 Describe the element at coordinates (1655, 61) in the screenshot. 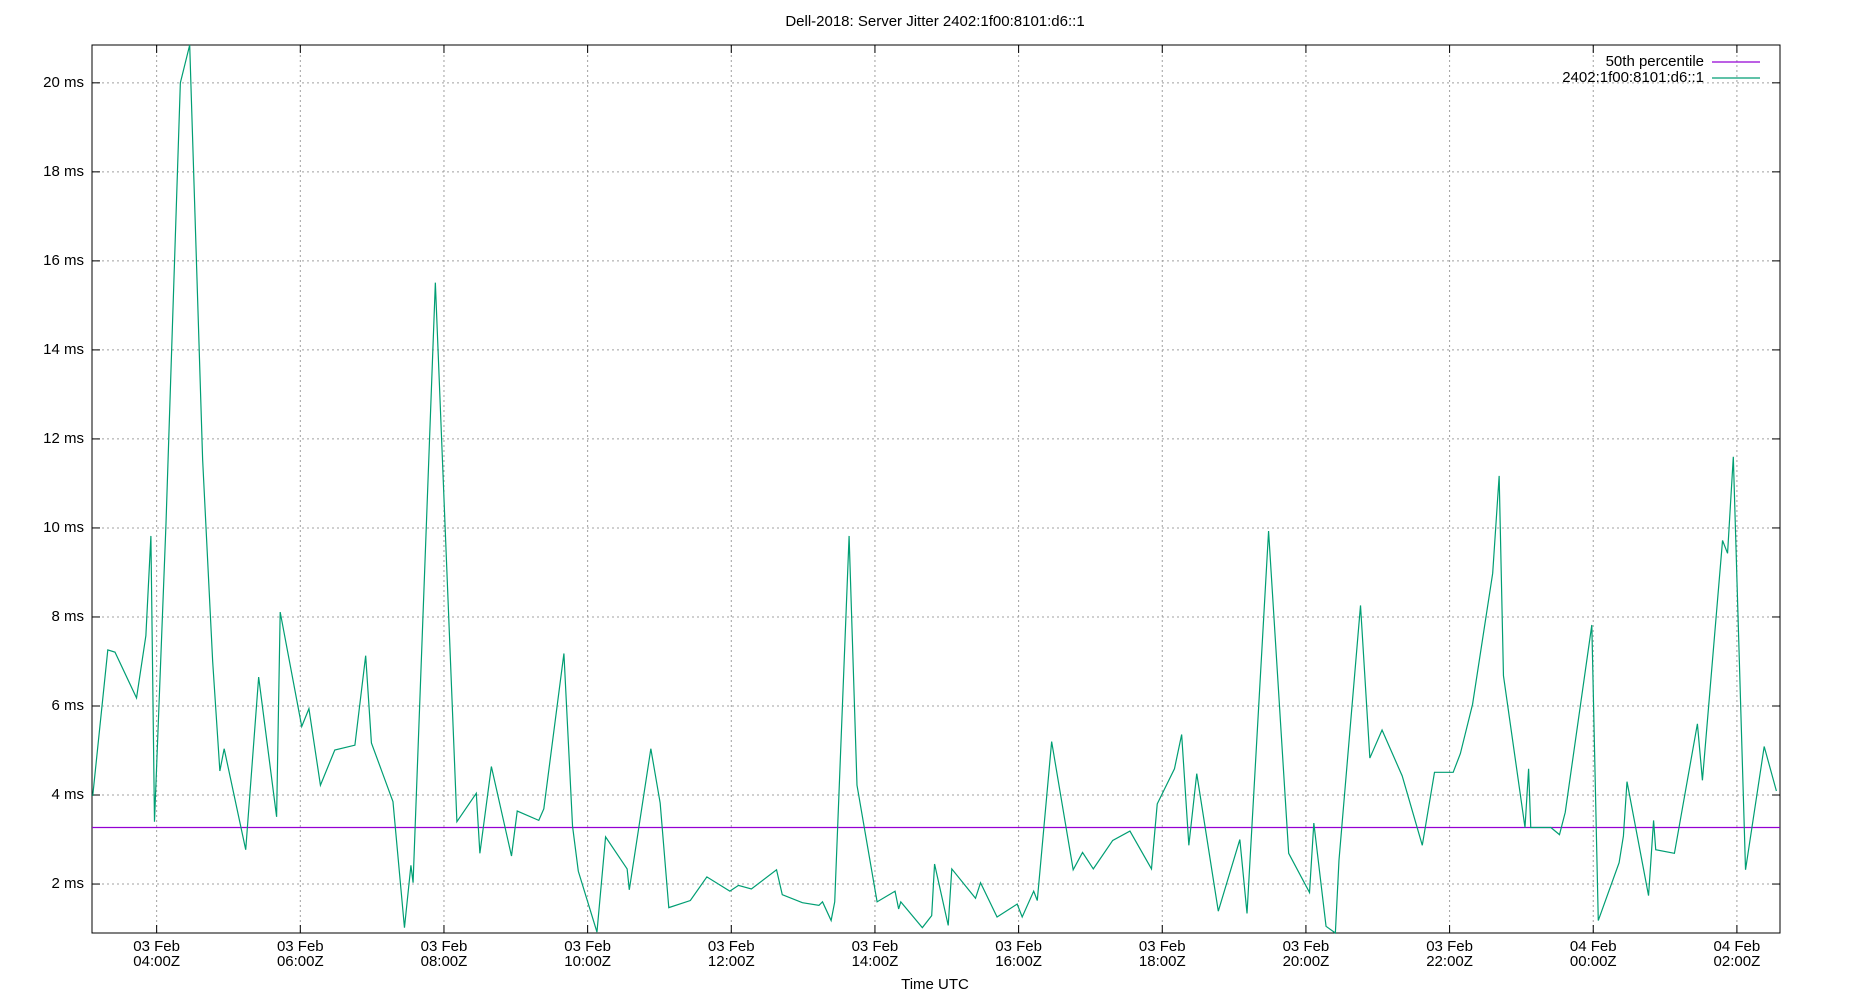

I see `legend-label: 50th percentile` at that location.